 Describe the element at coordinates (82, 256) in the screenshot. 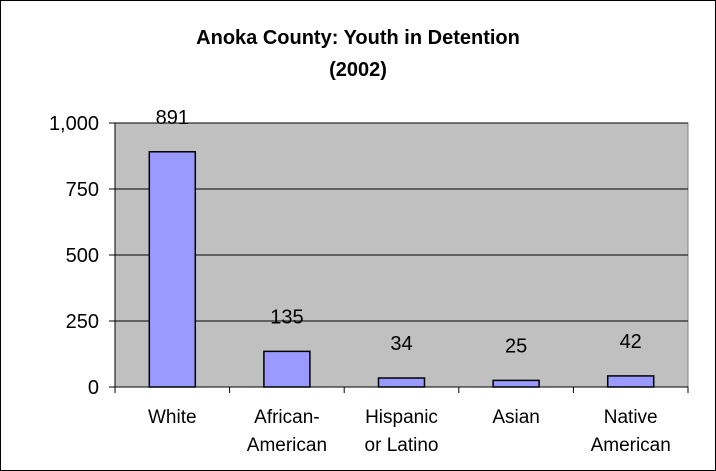

I see `y-tick-label: 500` at that location.